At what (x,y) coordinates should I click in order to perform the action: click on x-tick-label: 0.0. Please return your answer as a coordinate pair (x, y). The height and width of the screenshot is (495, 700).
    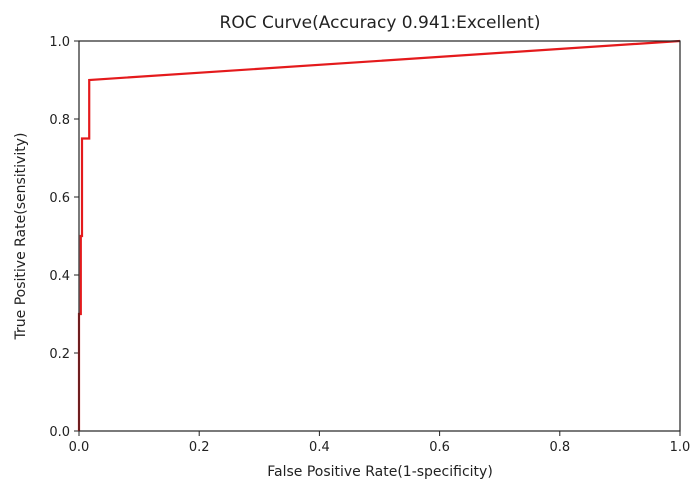
    Looking at the image, I should click on (79, 447).